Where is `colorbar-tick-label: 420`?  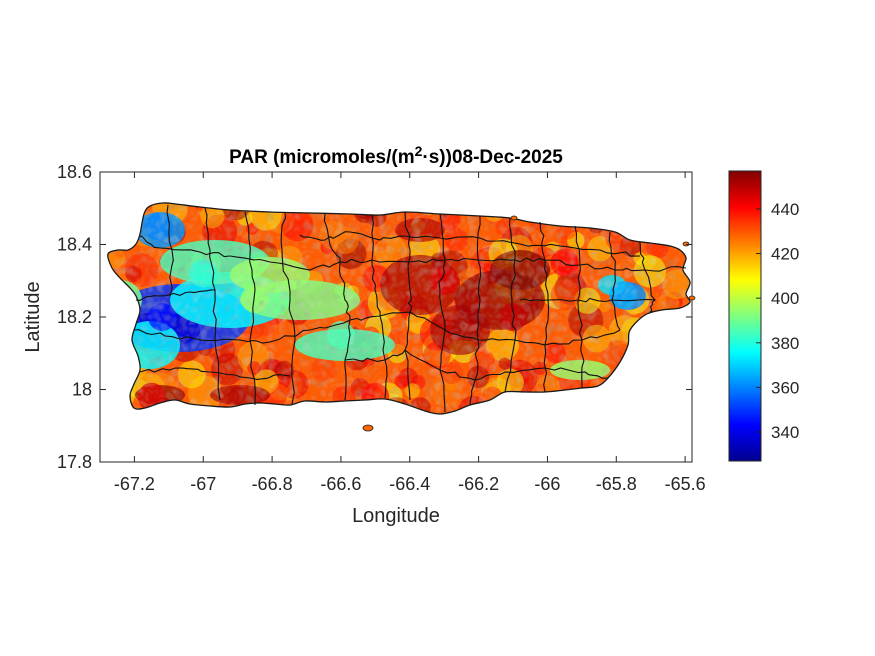 colorbar-tick-label: 420 is located at coordinates (785, 254).